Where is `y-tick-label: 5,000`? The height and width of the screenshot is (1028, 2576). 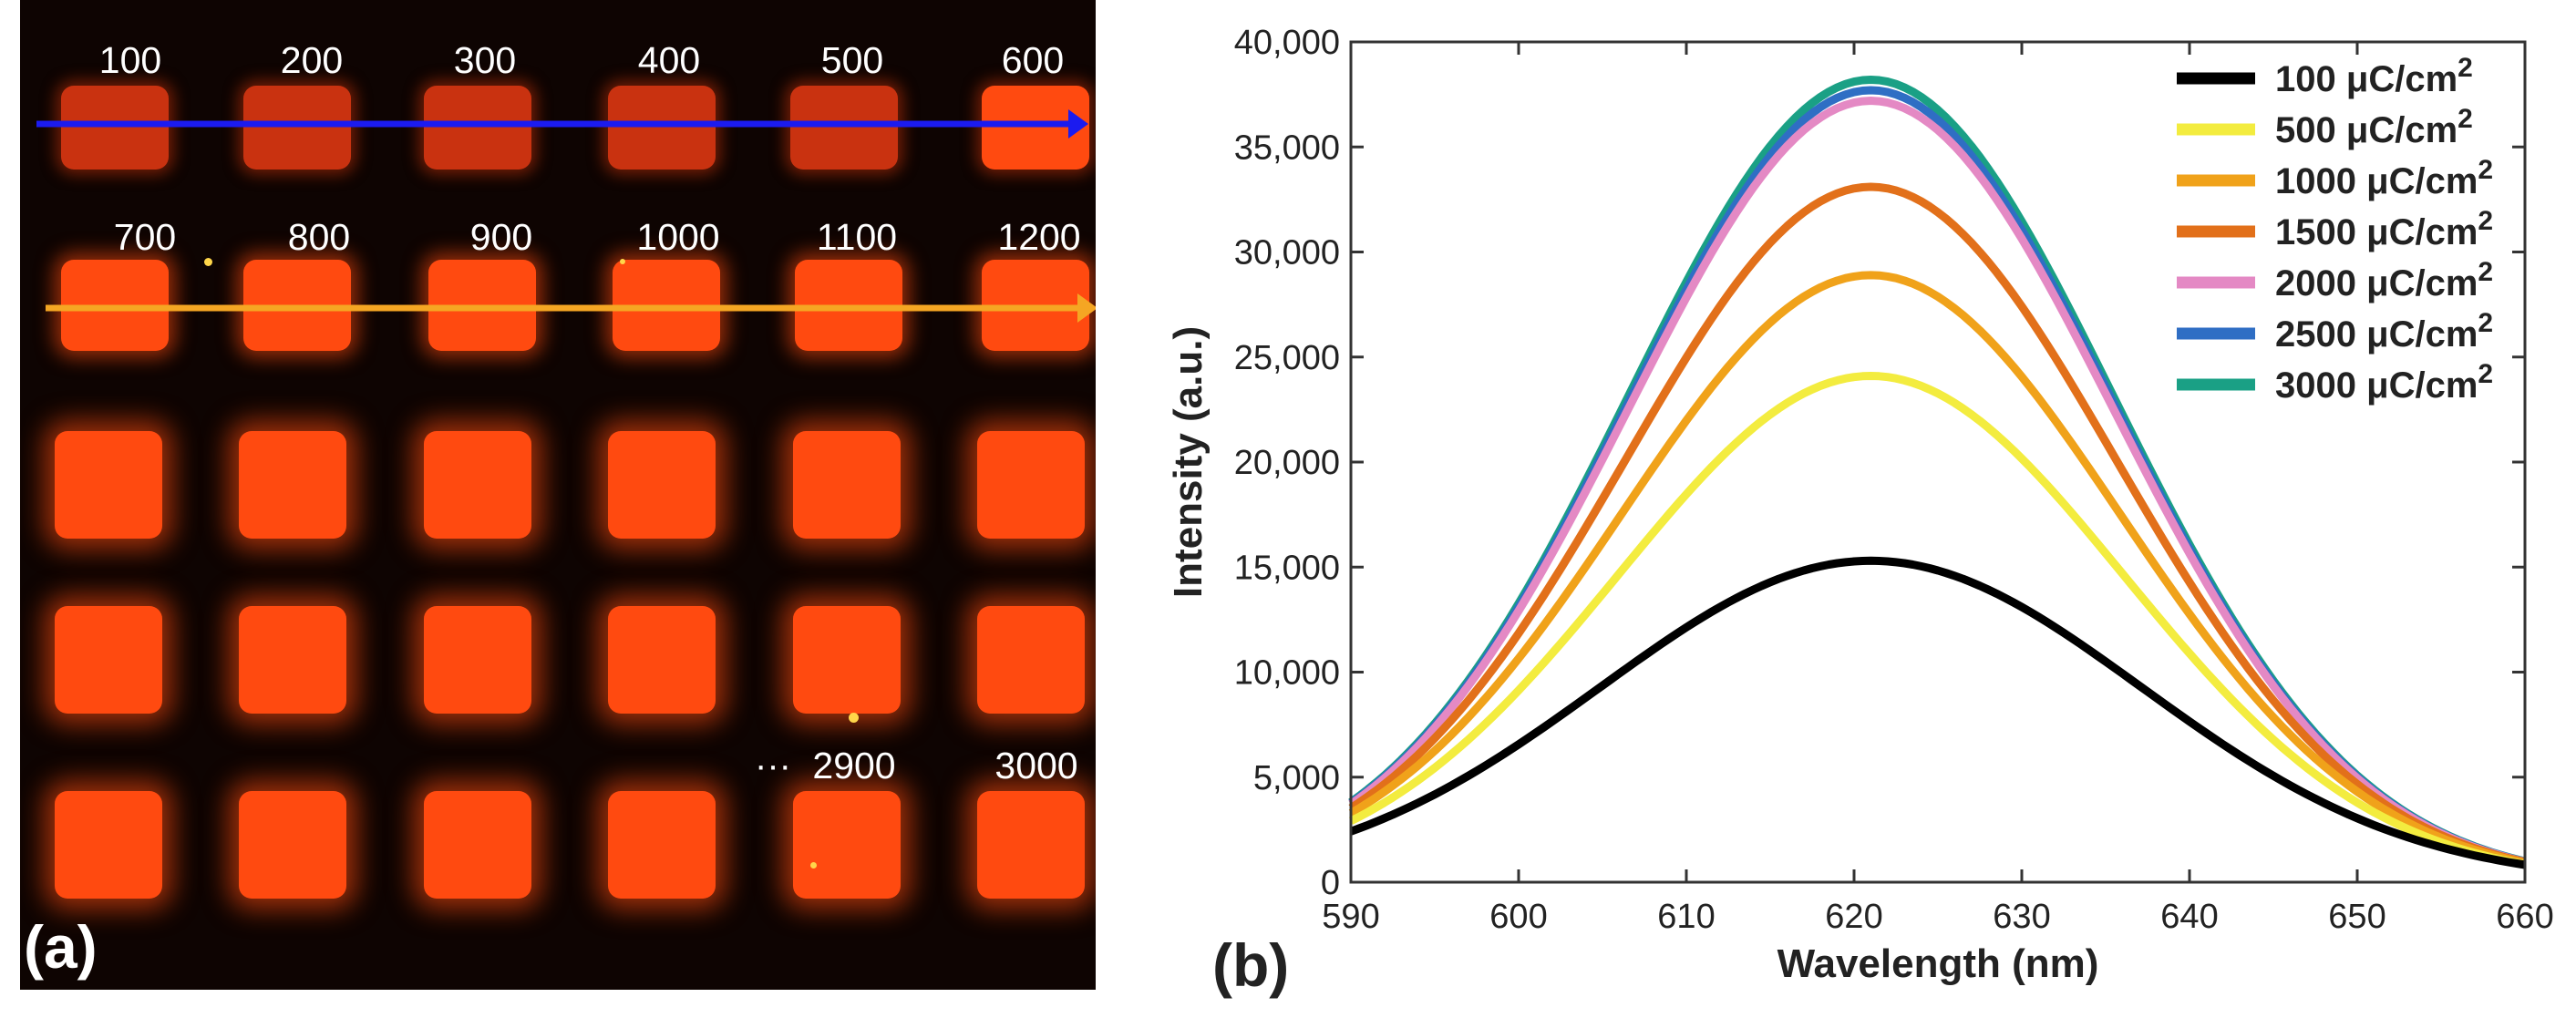
y-tick-label: 5,000 is located at coordinates (1296, 778).